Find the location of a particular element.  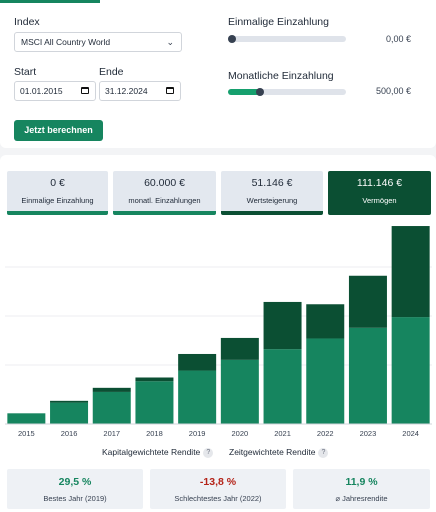

end-date-value: 31.12.2024 is located at coordinates (126, 91).